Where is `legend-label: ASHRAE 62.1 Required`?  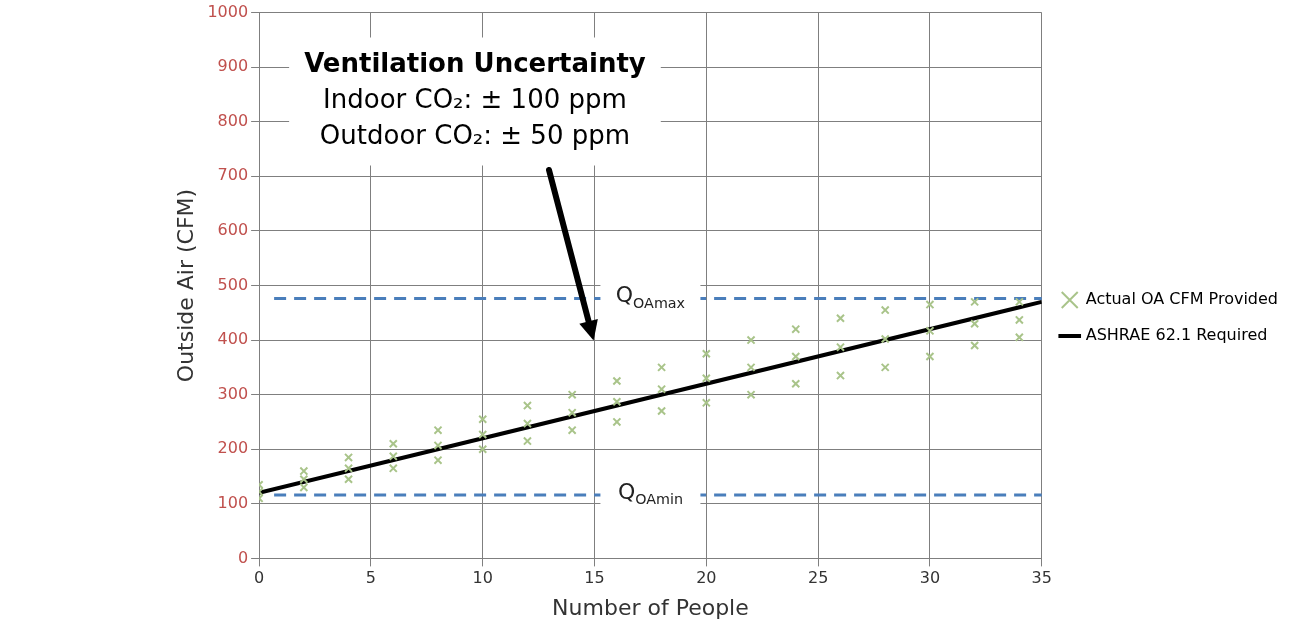 legend-label: ASHRAE 62.1 Required is located at coordinates (1176, 335).